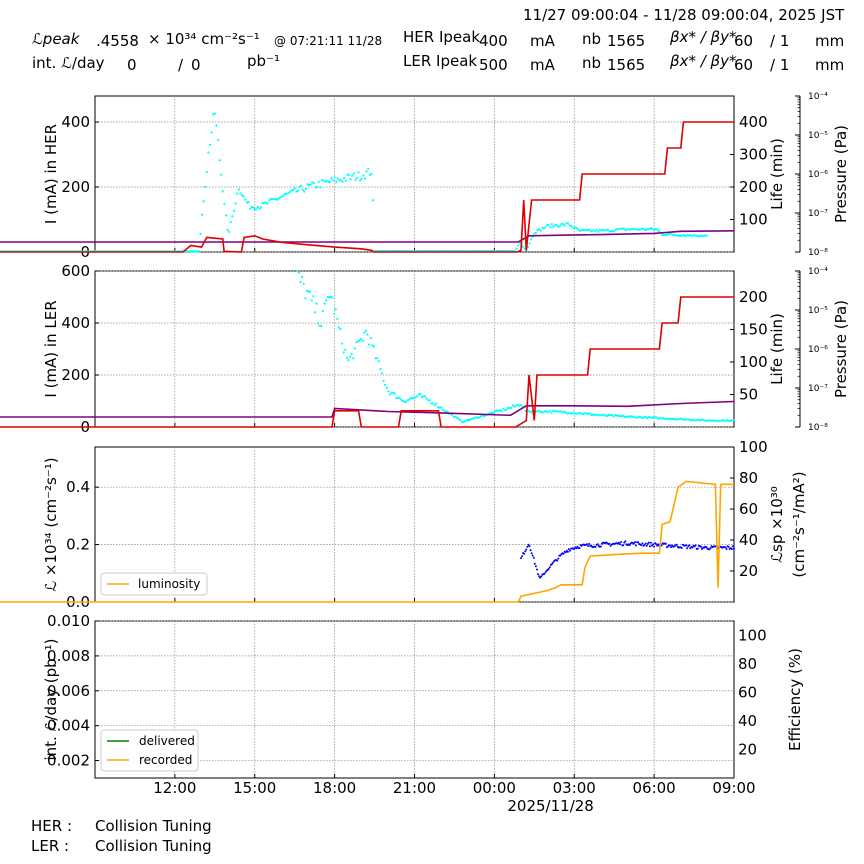 The width and height of the screenshot is (864, 864). Describe the element at coordinates (818, 253) in the screenshot. I see `pressure-tick-label: 10⁻⁸` at that location.